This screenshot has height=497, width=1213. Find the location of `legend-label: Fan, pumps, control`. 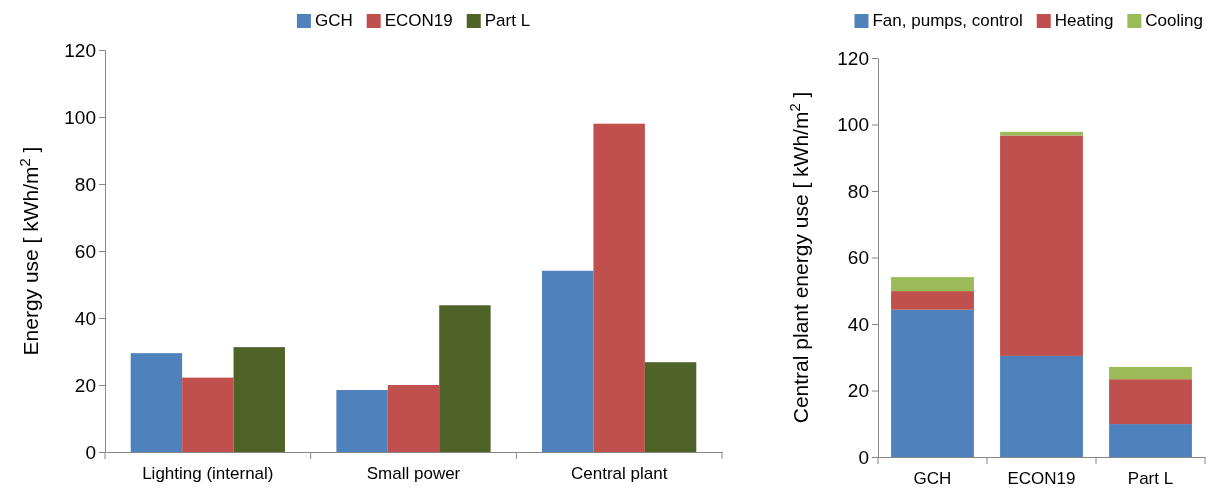

legend-label: Fan, pumps, control is located at coordinates (947, 20).